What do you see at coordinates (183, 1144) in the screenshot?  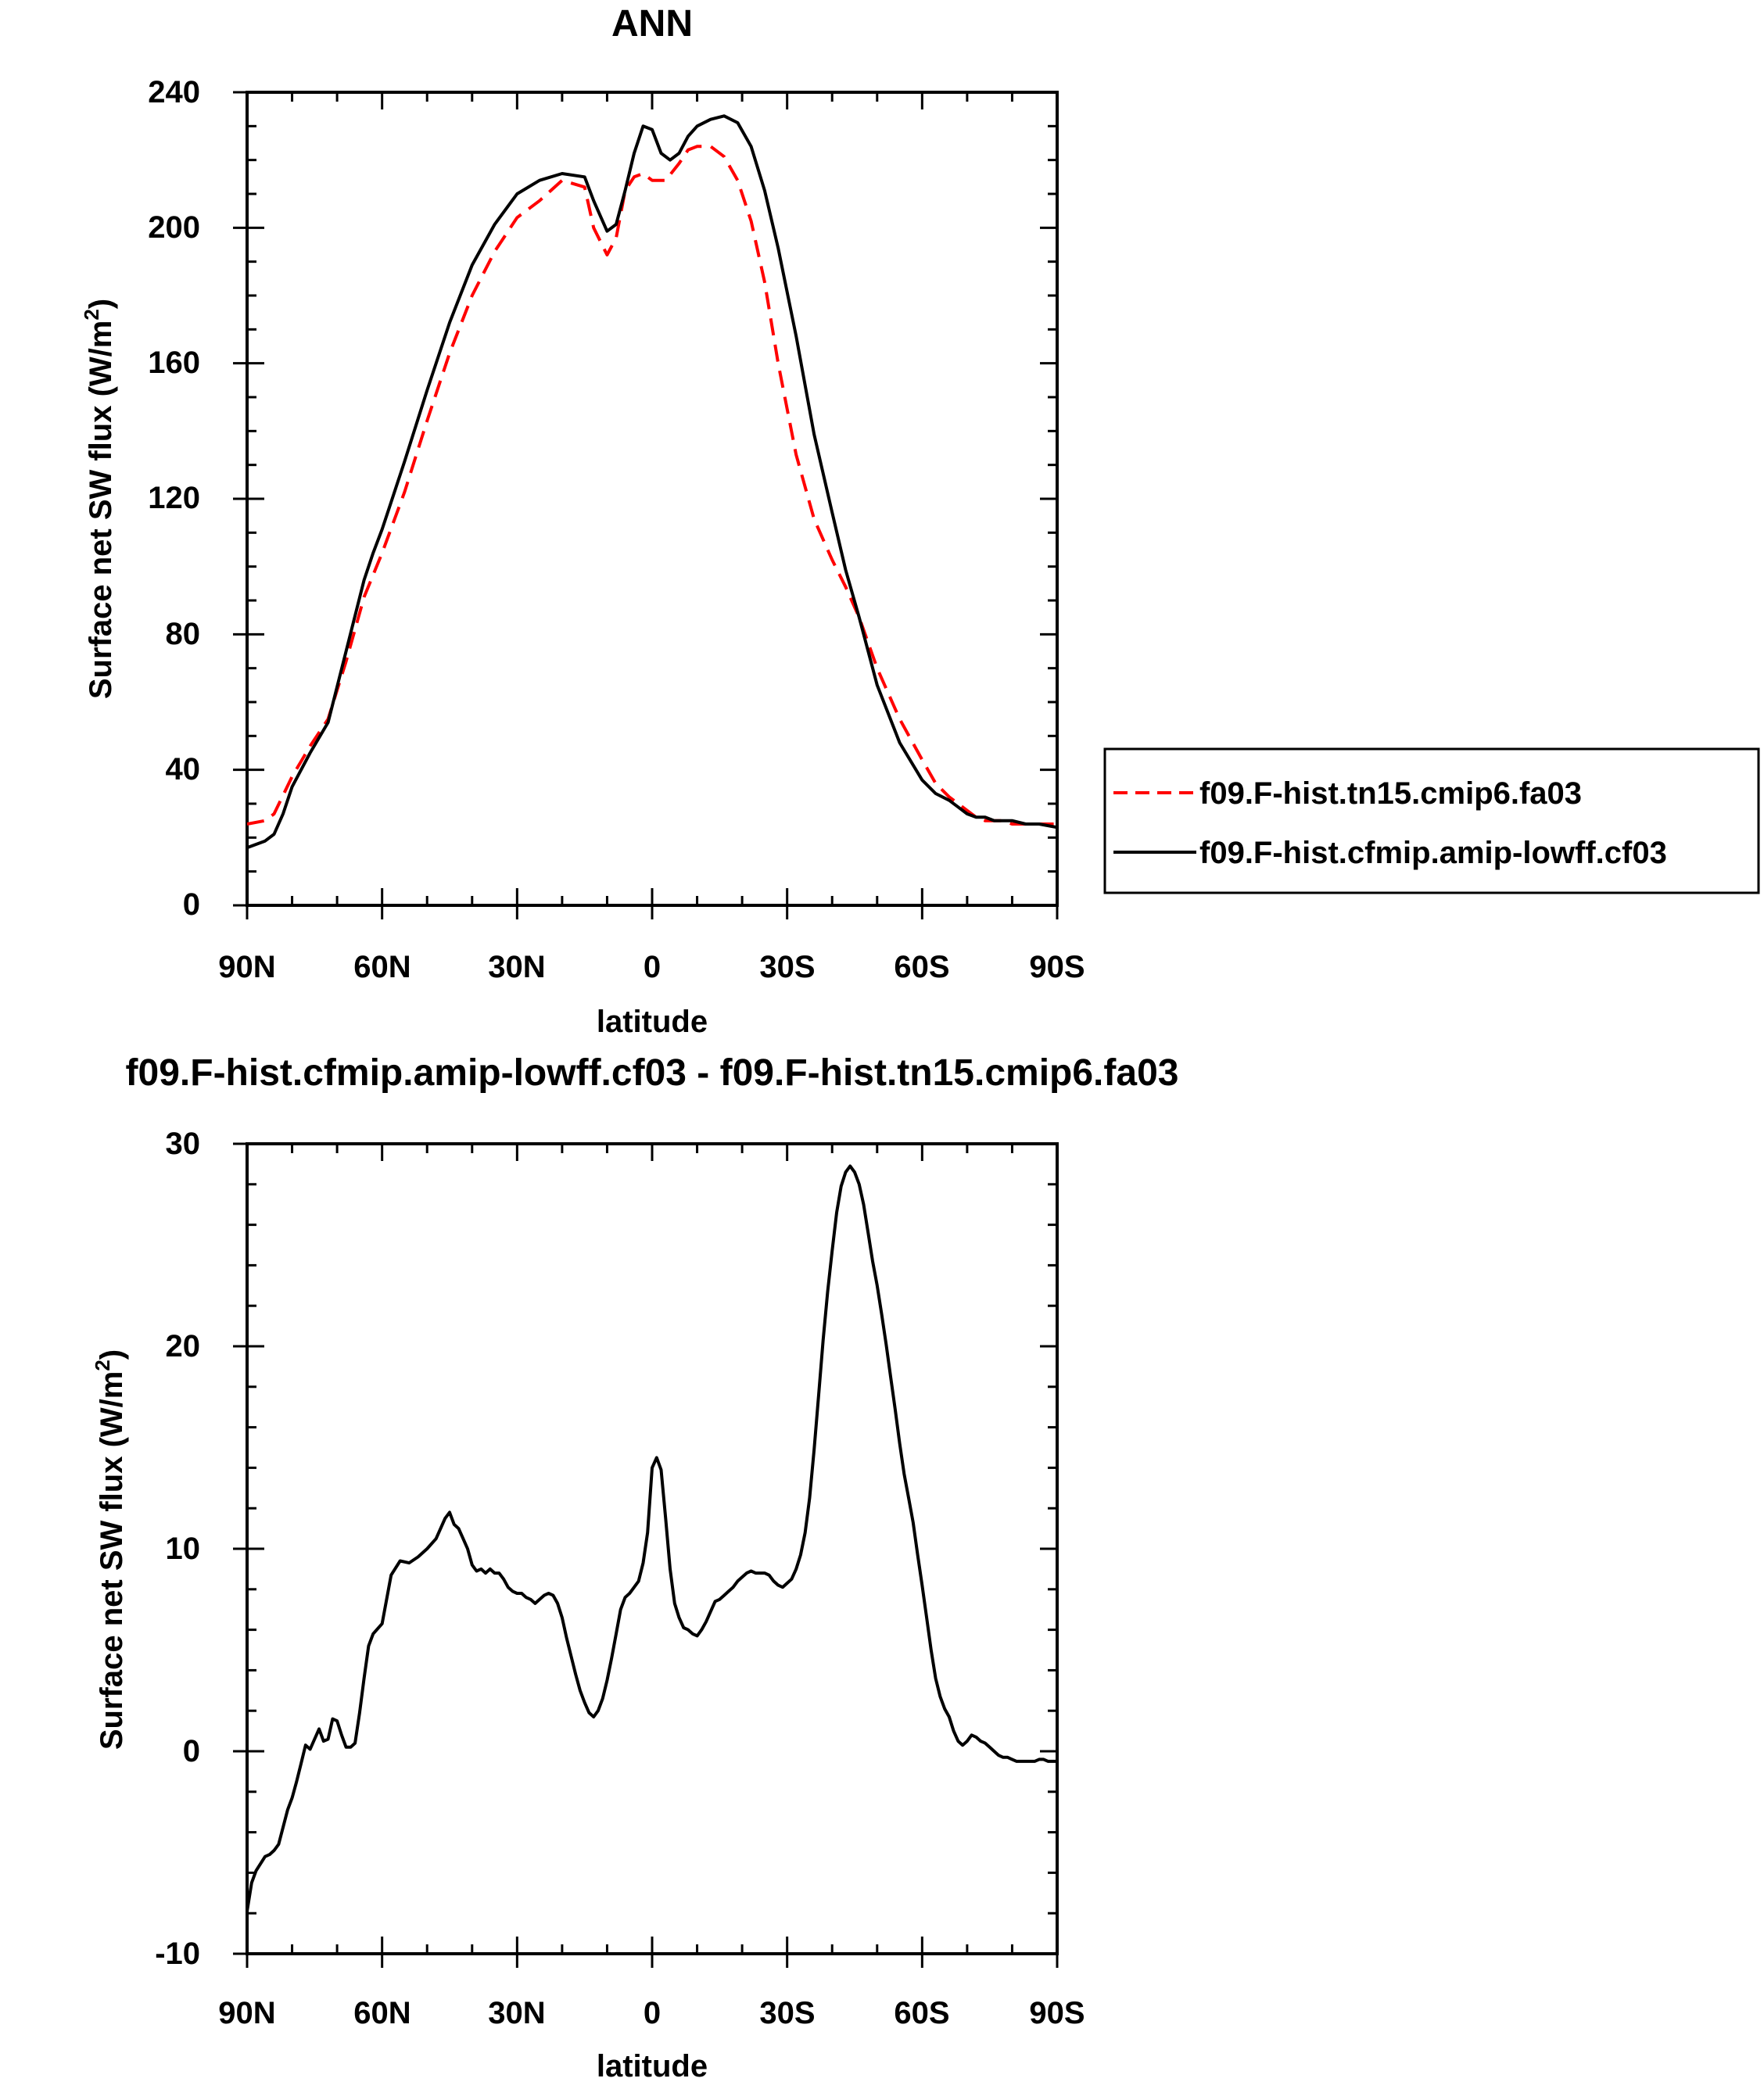 I see `bottom-y-tick-label: 30` at bounding box center [183, 1144].